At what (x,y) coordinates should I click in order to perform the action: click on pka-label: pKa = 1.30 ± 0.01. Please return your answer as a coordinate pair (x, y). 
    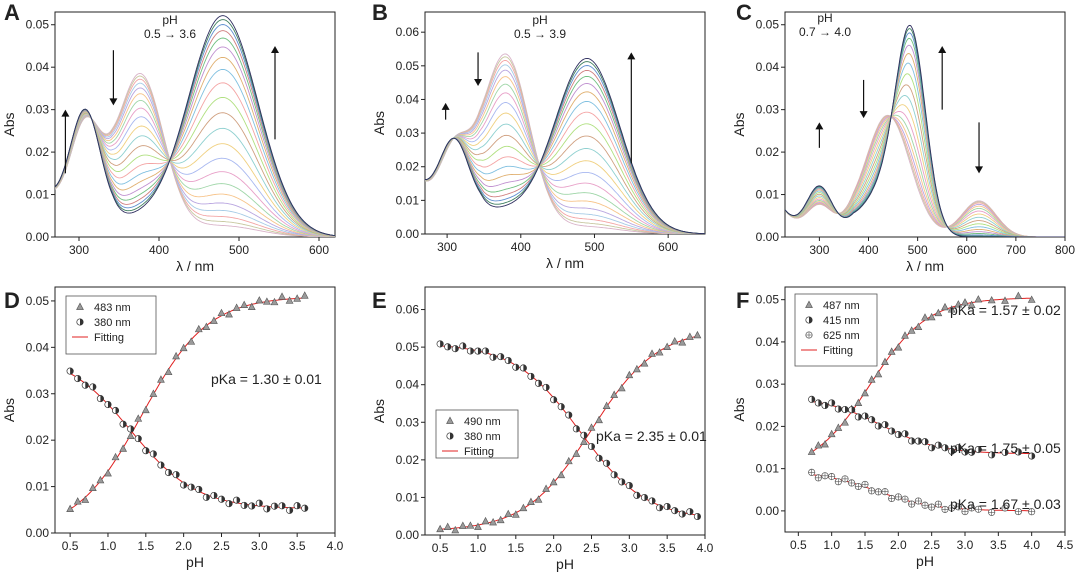
    Looking at the image, I should click on (266, 379).